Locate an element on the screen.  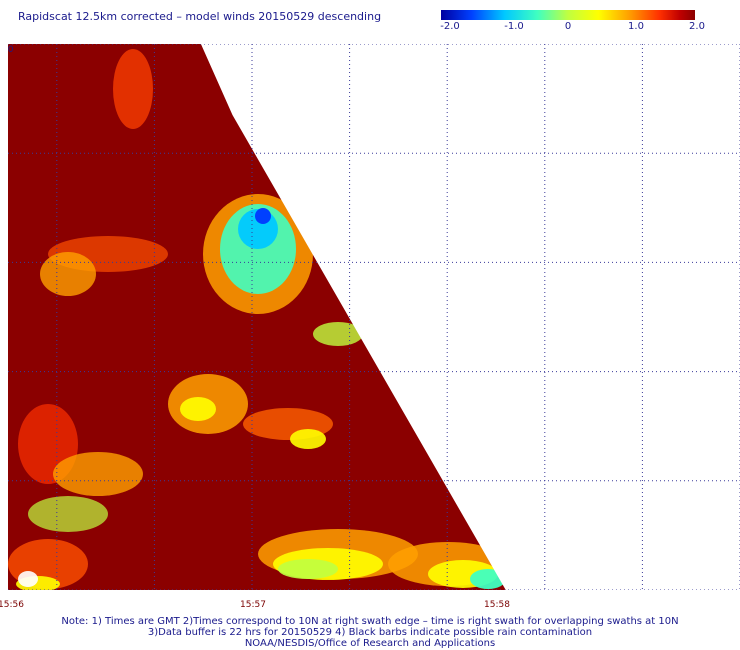
time-label-end: 15:58 is located at coordinates (497, 605).